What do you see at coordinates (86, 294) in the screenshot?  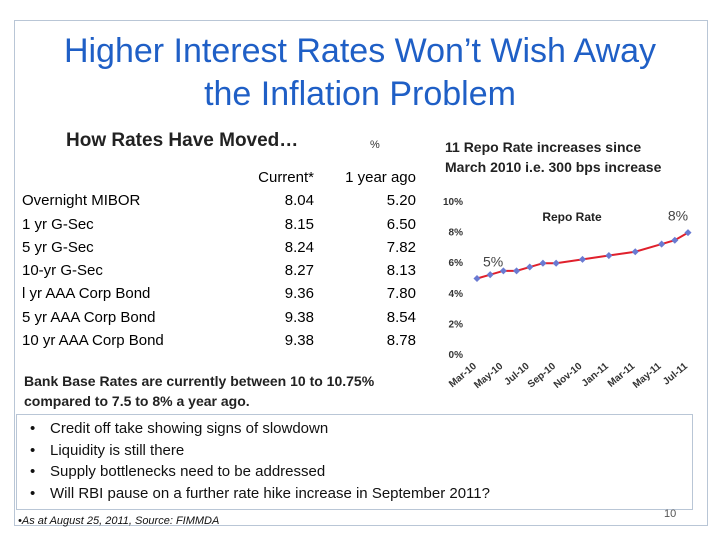 I see `row-name: l yr AAA Corp Bond` at bounding box center [86, 294].